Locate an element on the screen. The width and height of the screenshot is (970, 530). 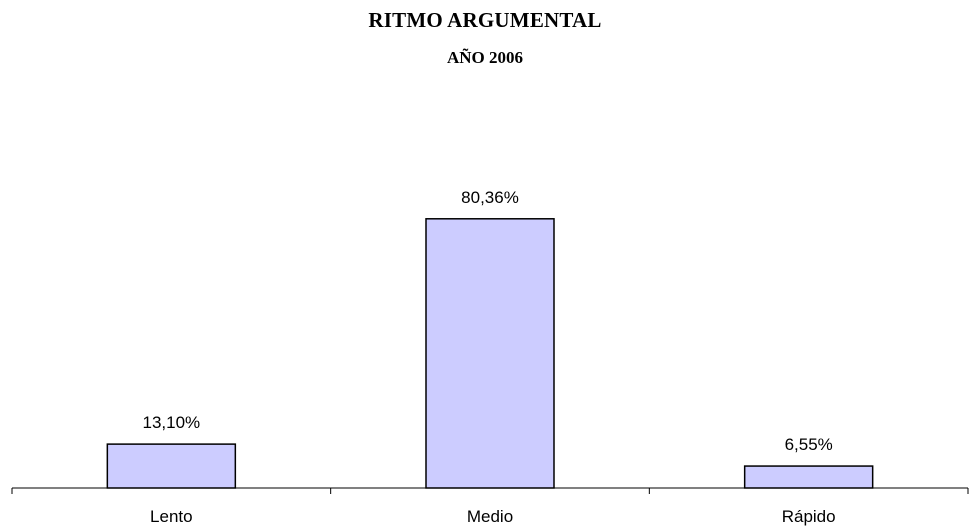
category-label: Rápido is located at coordinates (809, 516).